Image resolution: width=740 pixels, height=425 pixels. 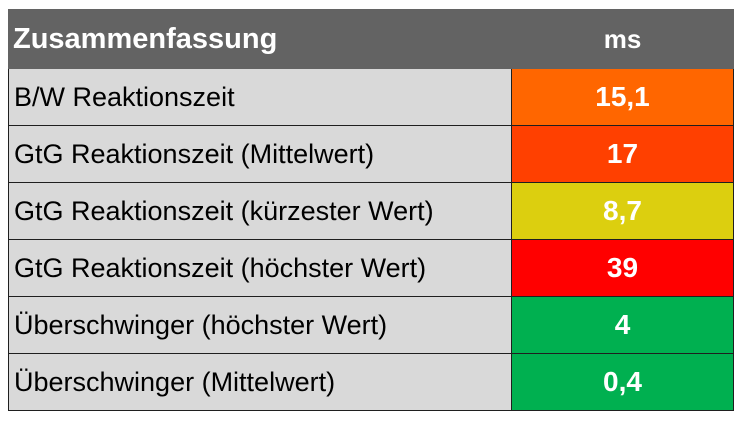 What do you see at coordinates (260, 268) in the screenshot?
I see `row-label-gtg-highest: GtG Reaktionszeit (höchster Wert)` at bounding box center [260, 268].